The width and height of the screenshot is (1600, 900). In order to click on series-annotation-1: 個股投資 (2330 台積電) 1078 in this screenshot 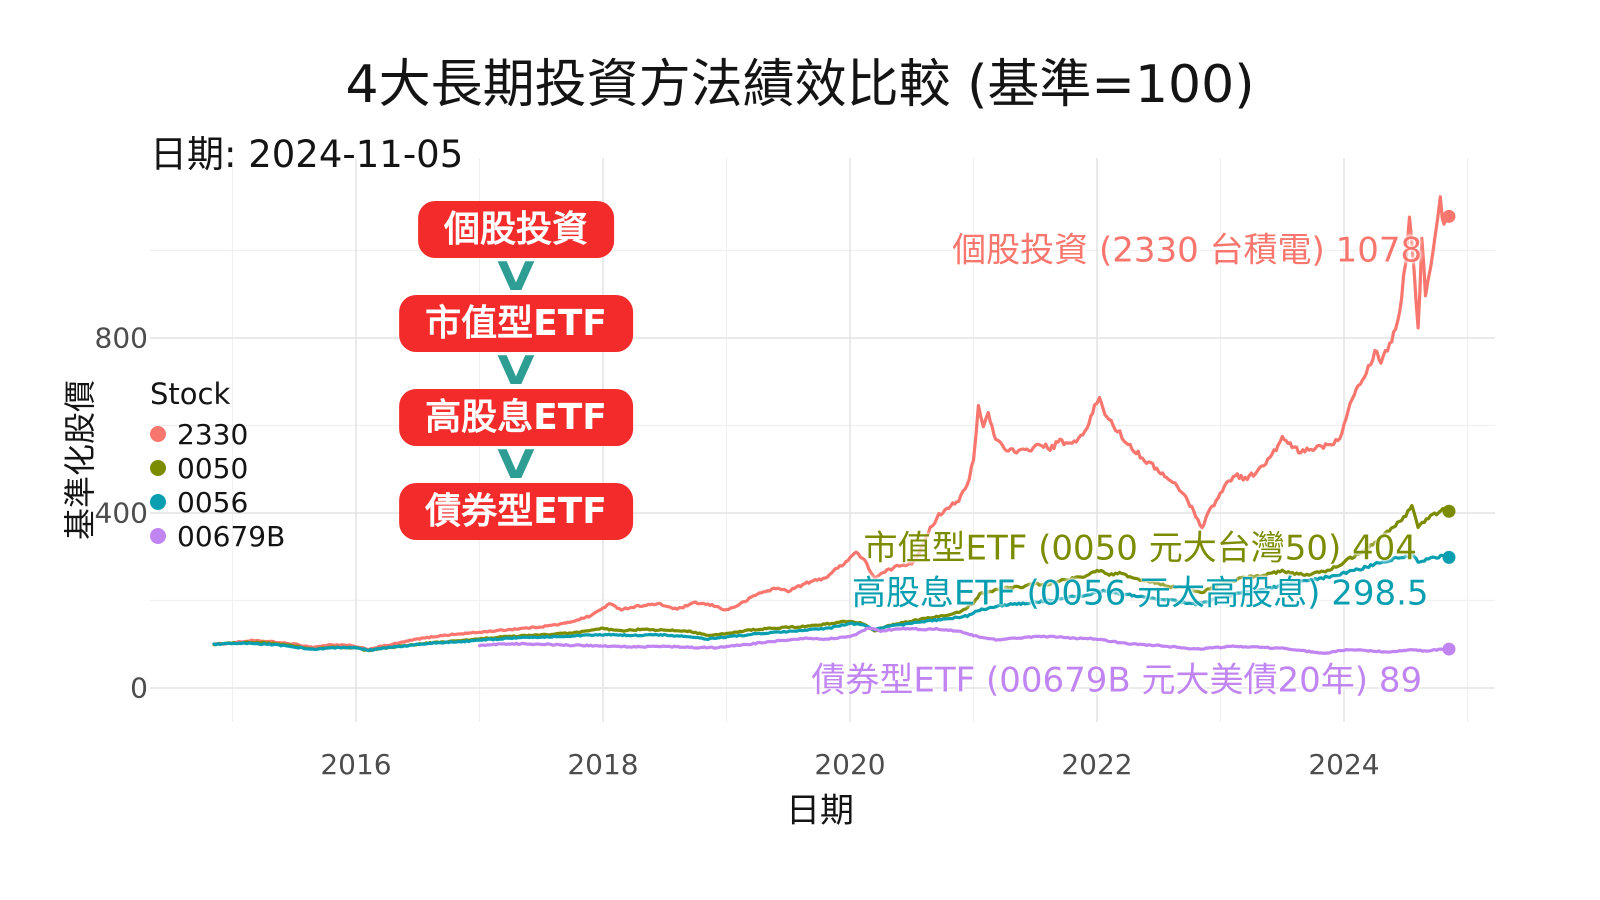, I will do `click(1187, 250)`.